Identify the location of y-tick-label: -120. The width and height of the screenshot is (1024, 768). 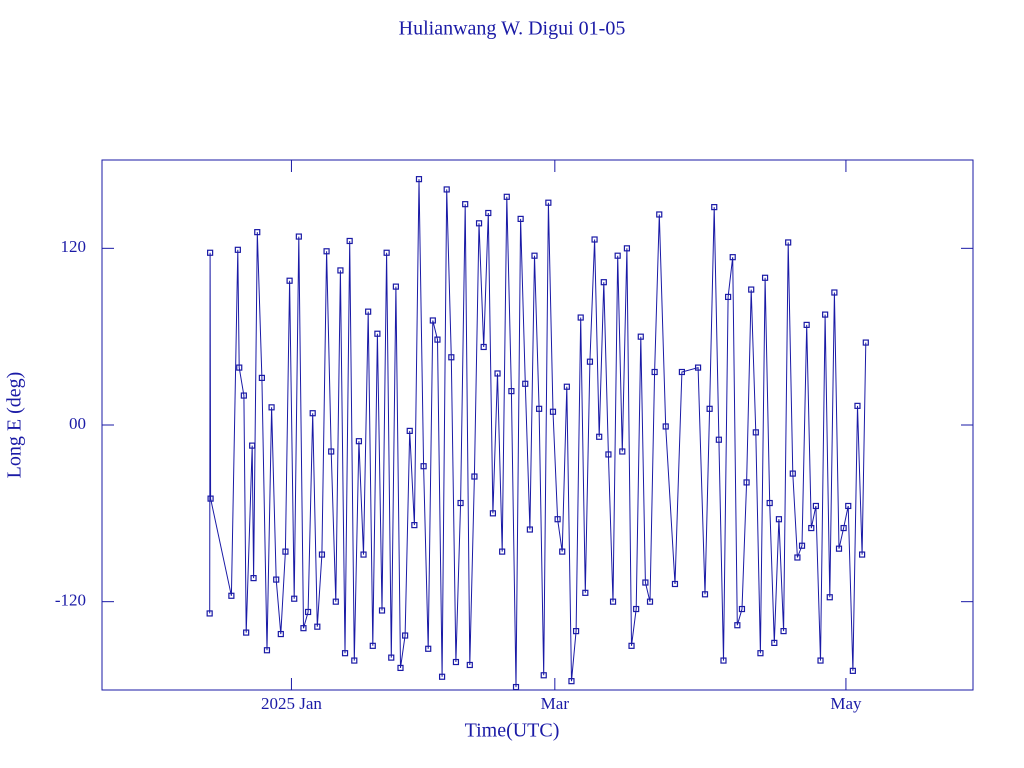
(70, 600).